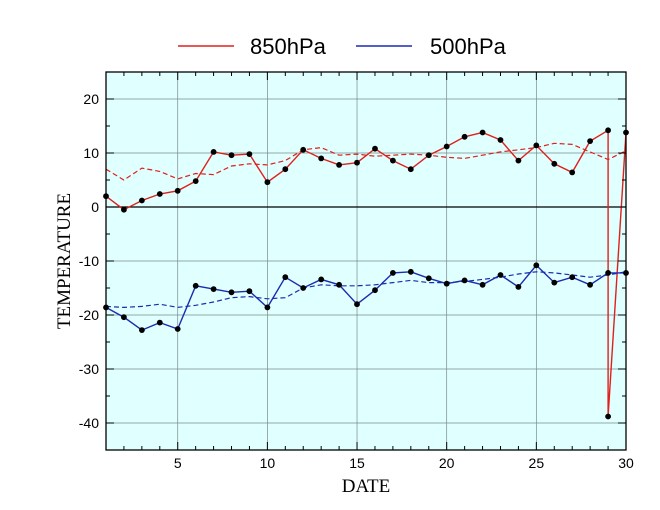 The height and width of the screenshot is (510, 660). What do you see at coordinates (404, 463) in the screenshot?
I see `x-tick-labels: 5 10 15 20 25 30` at bounding box center [404, 463].